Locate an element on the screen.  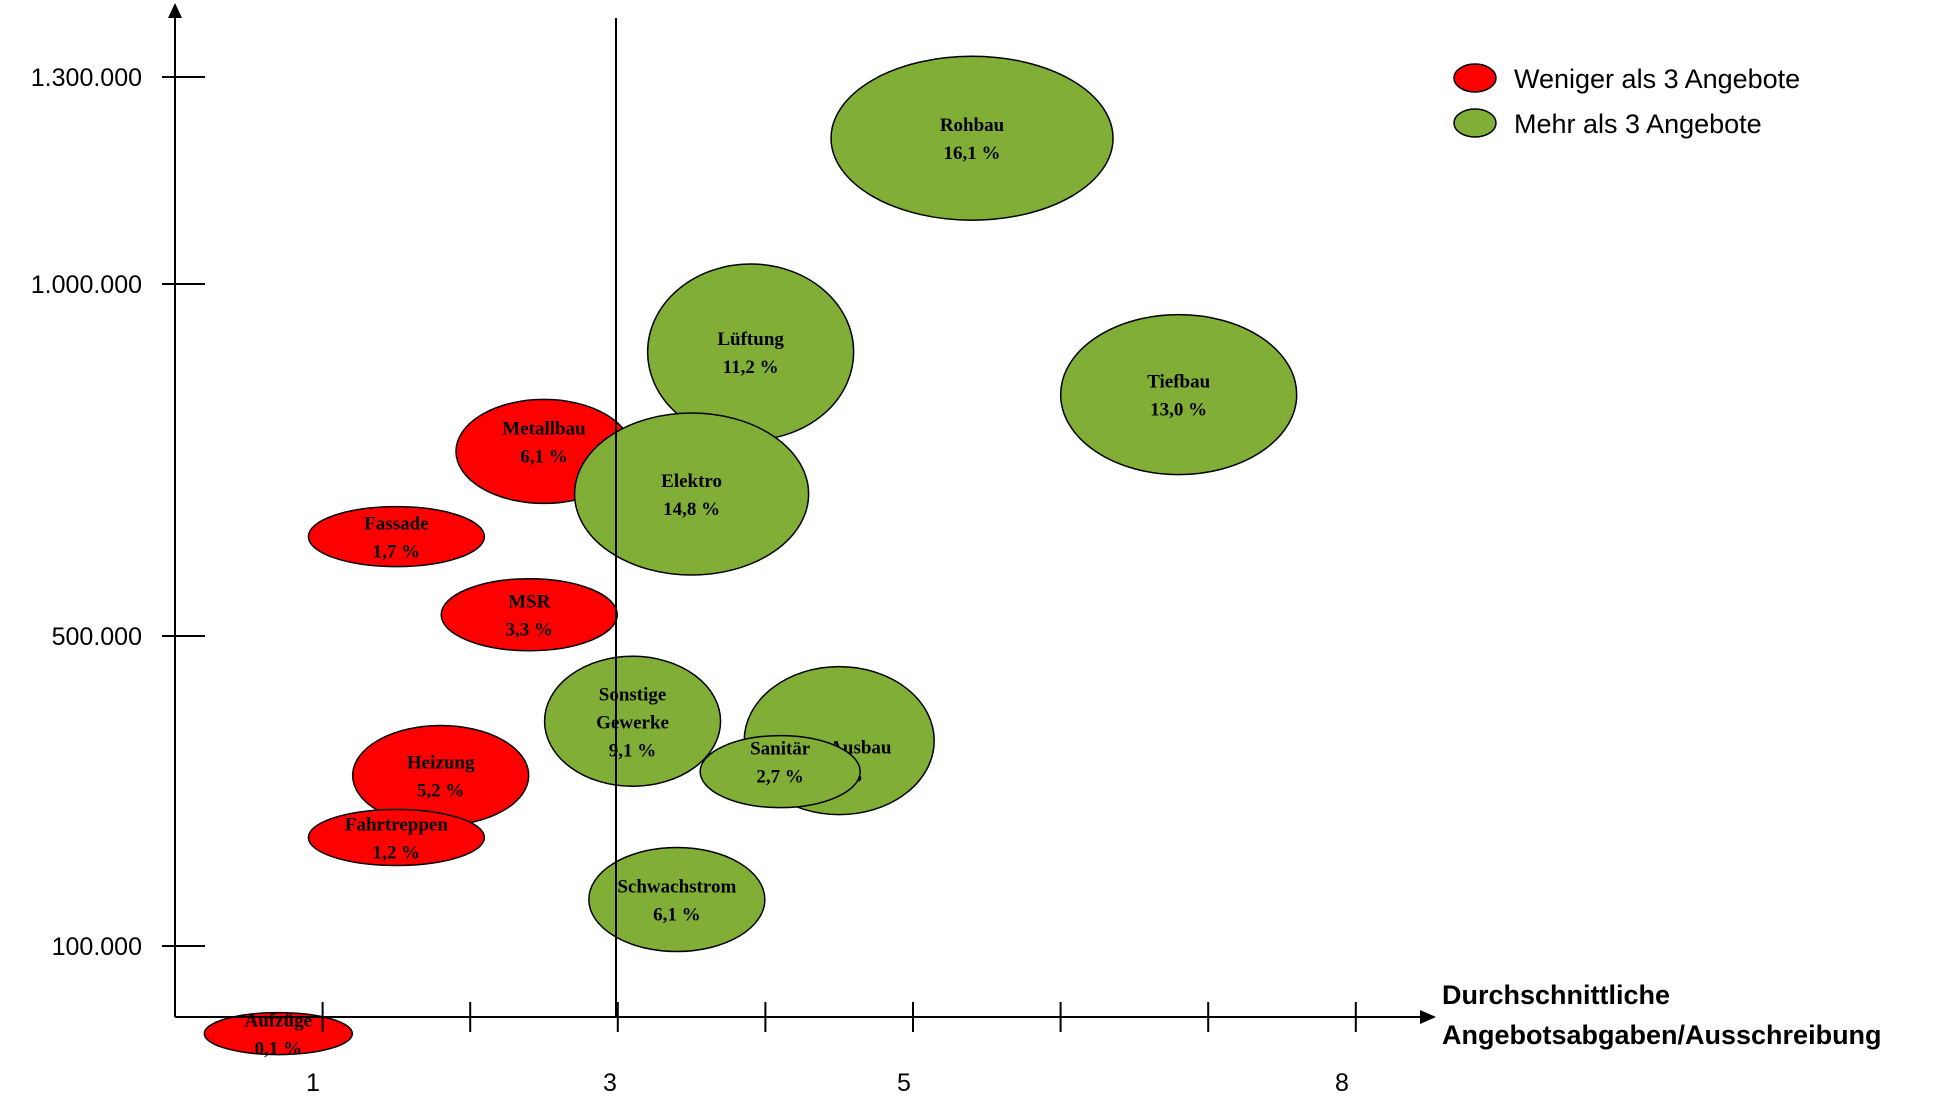
y-tick-label-1: 1.000.000 is located at coordinates (86, 285).